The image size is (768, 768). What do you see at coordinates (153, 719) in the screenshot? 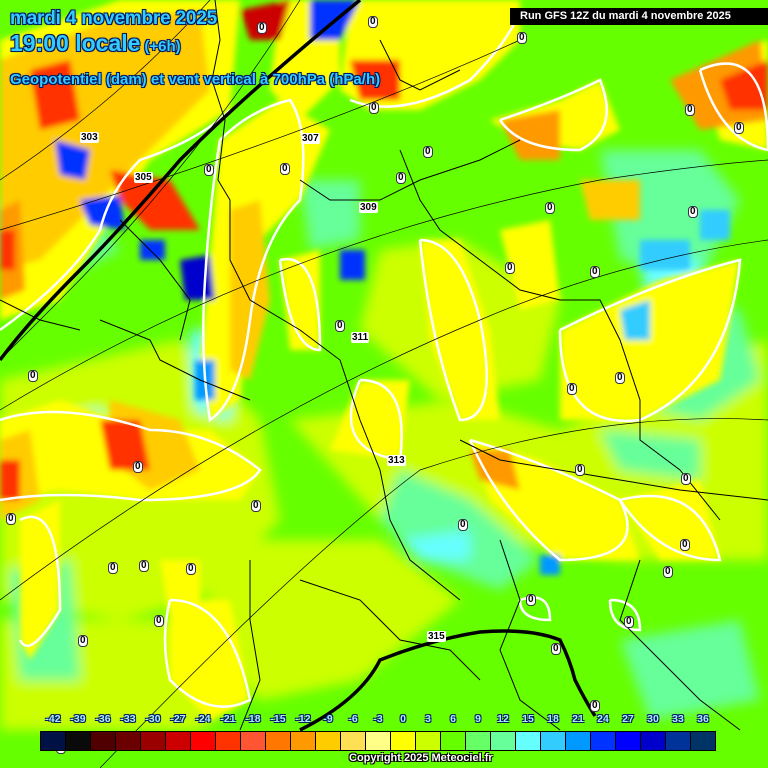
I see `legend-tick-label: -30` at bounding box center [153, 719].